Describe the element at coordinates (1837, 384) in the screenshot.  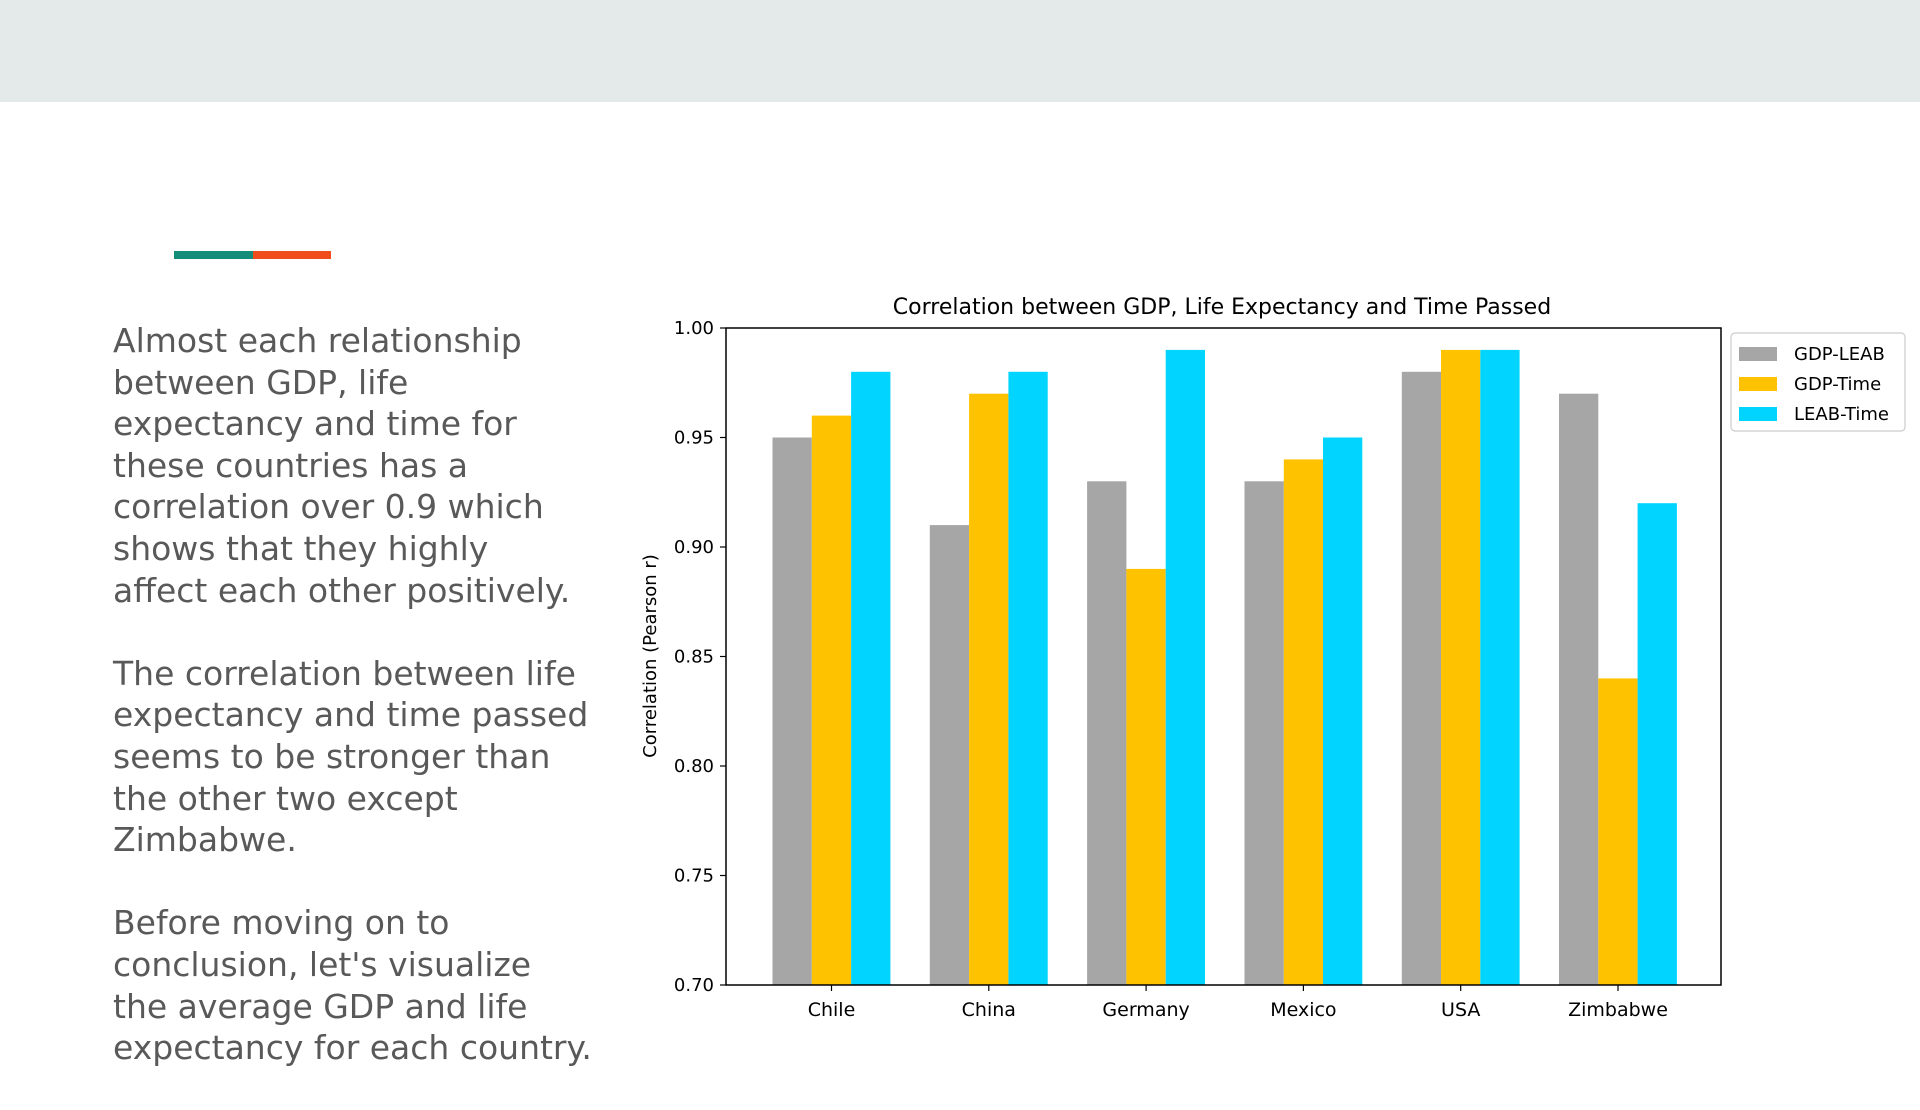
I see `legend-label-gdp-time: GDP-Time` at that location.